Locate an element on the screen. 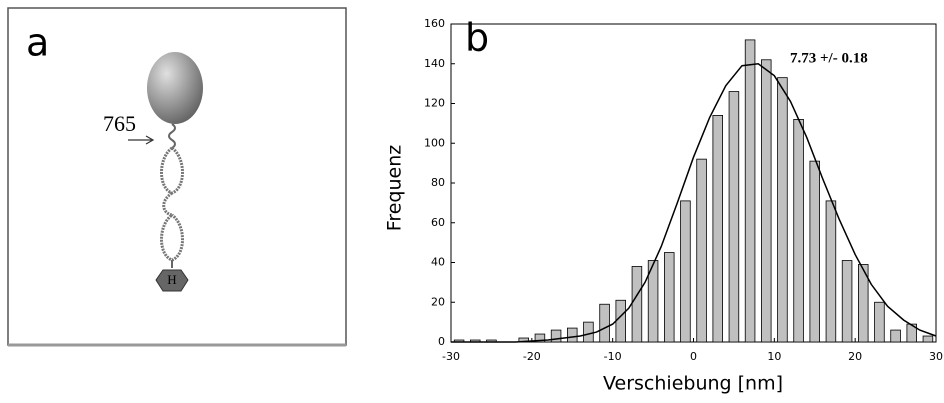 Image resolution: width=944 pixels, height=403 pixels. x-tick-label: -10 is located at coordinates (613, 356).